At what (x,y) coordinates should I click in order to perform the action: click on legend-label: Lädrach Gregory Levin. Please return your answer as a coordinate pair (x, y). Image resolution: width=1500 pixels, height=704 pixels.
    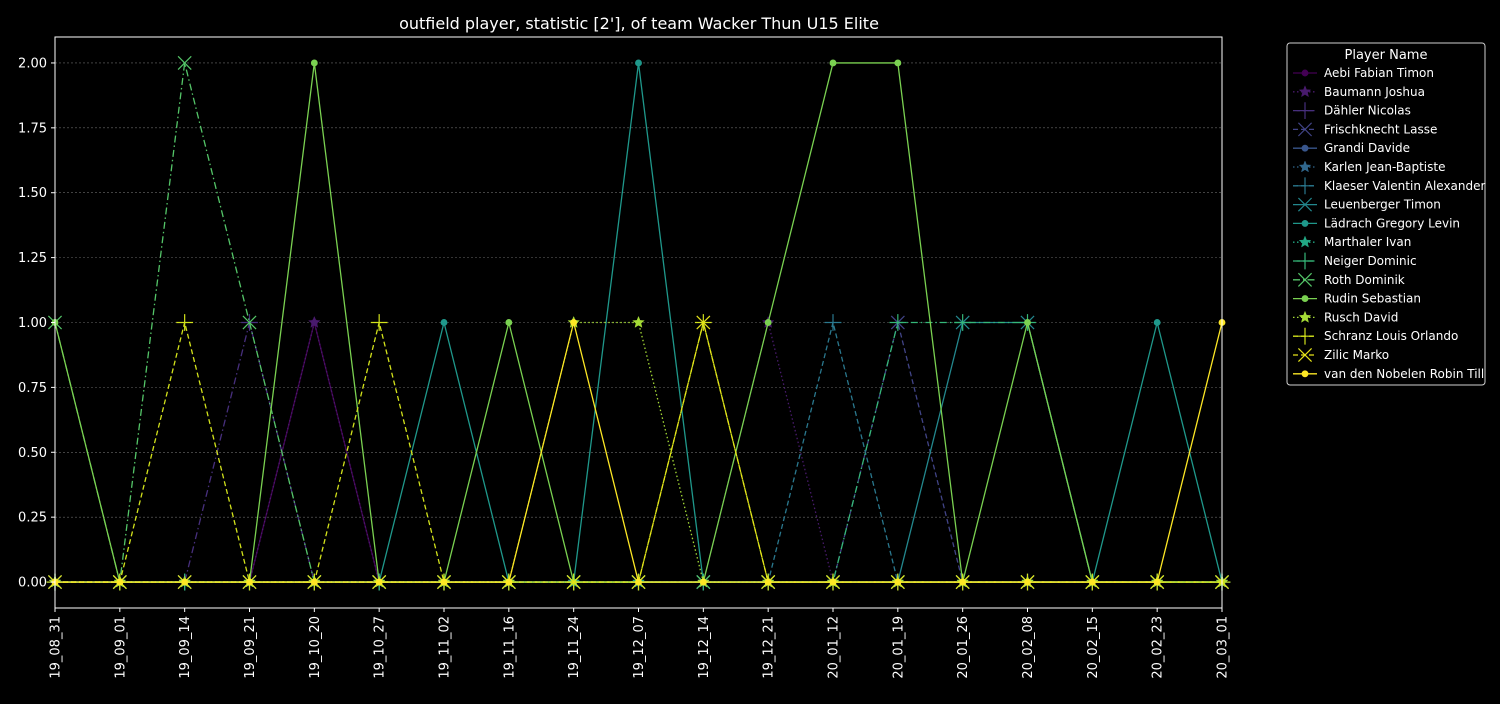
    Looking at the image, I should click on (1392, 223).